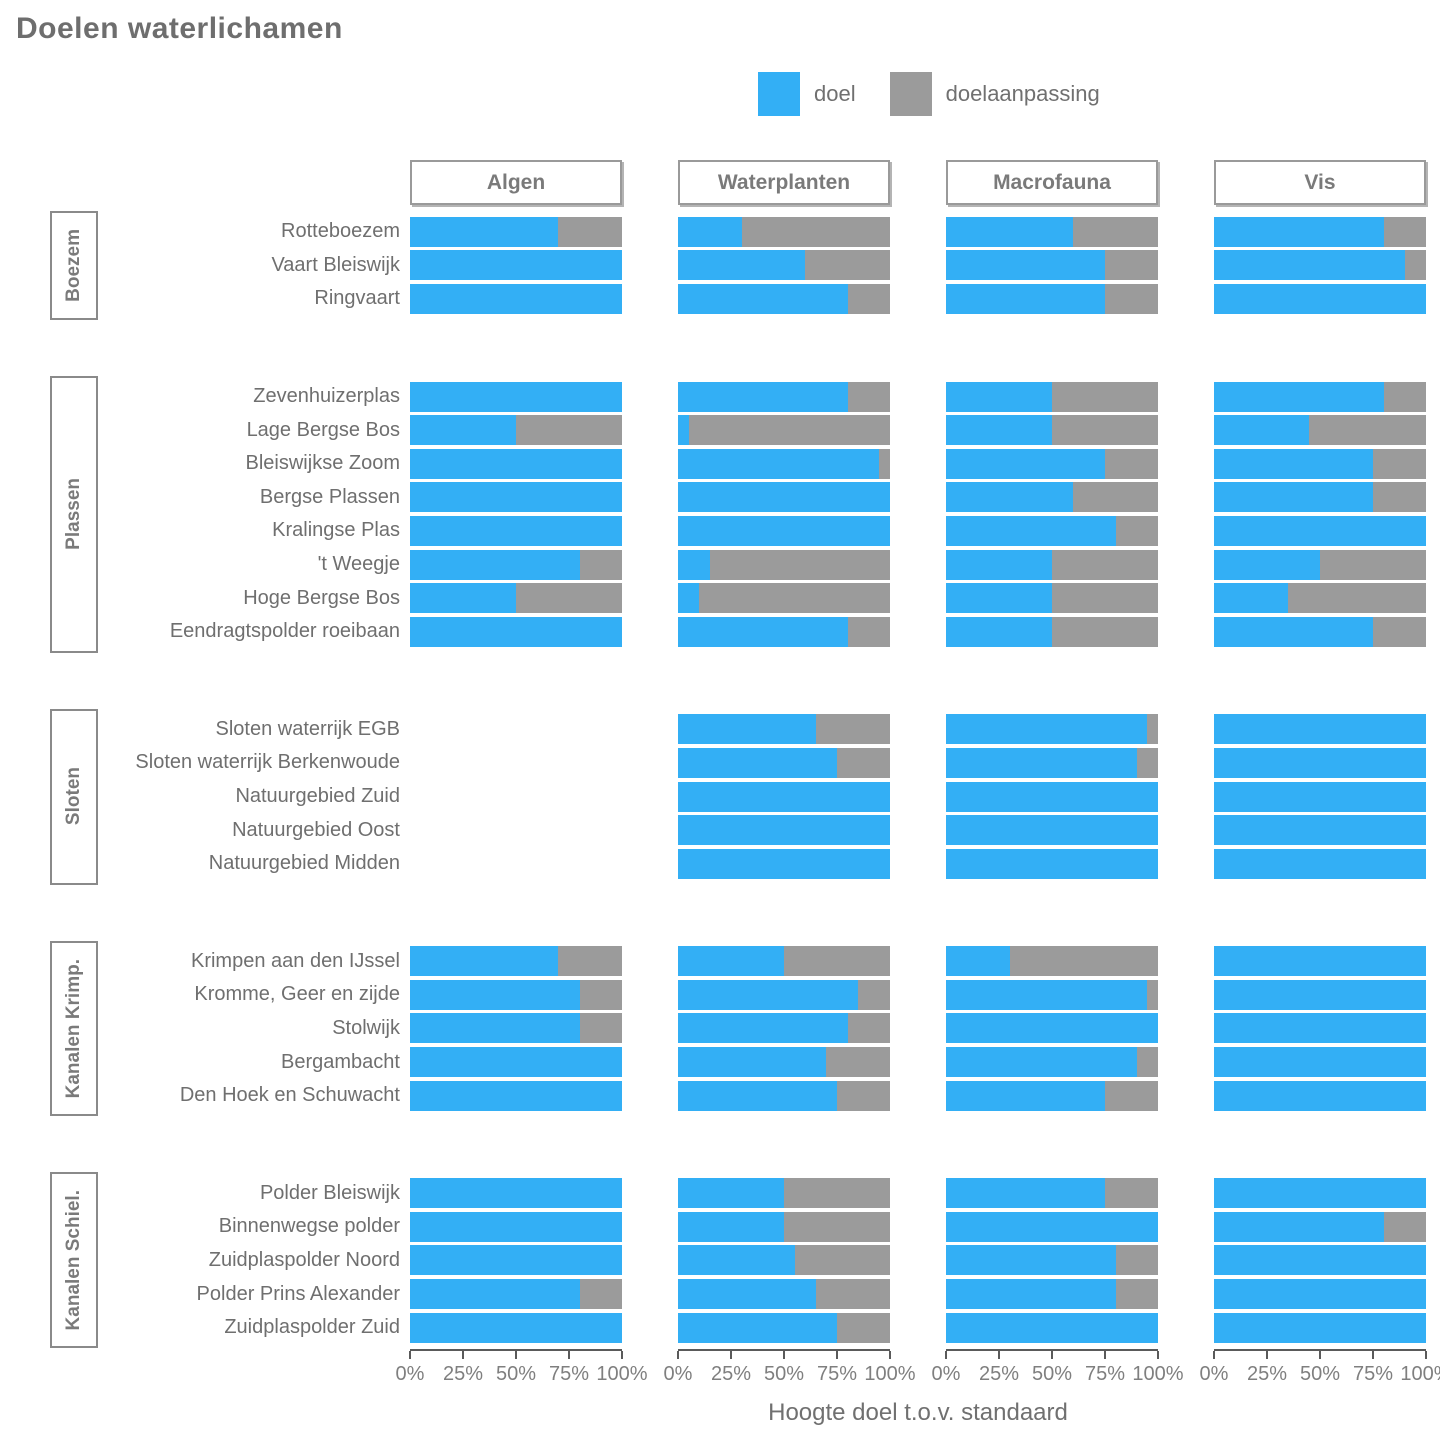  Describe the element at coordinates (366, 1027) in the screenshot. I see `row-label: Stolwijk` at that location.